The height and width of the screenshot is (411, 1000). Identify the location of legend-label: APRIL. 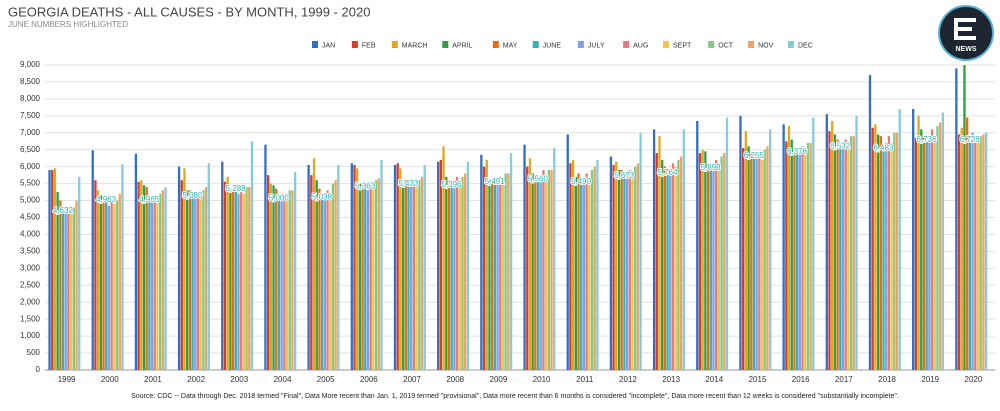
(462, 45).